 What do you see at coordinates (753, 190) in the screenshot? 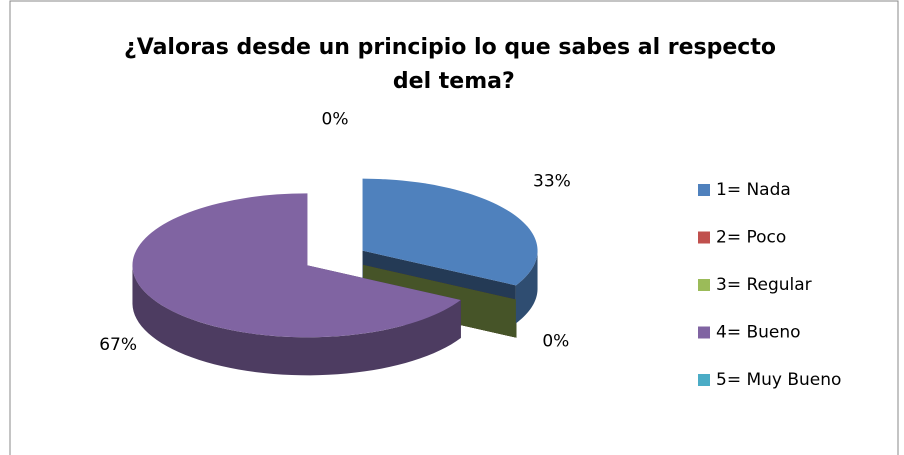
I see `legend-label: 1= Nada` at bounding box center [753, 190].